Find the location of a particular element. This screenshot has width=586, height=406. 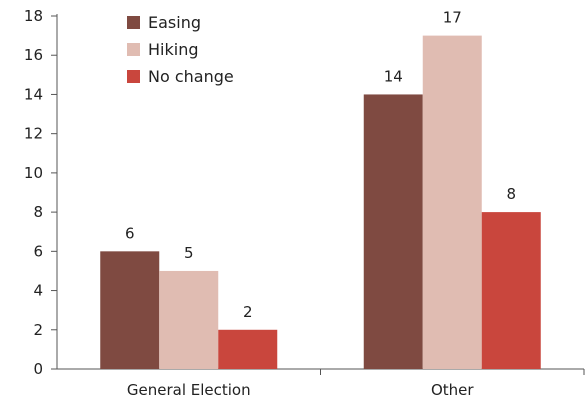

legend-label: No change is located at coordinates (191, 76).